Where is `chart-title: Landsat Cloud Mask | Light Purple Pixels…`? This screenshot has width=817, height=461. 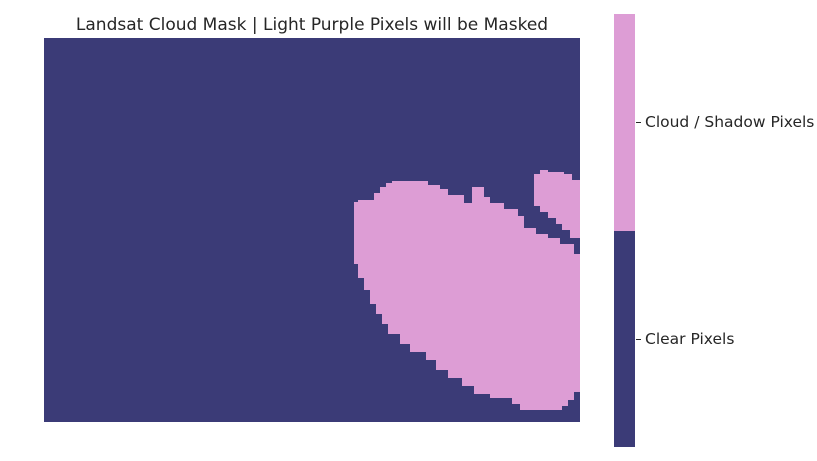 chart-title: Landsat Cloud Mask | Light Purple Pixels… is located at coordinates (312, 25).